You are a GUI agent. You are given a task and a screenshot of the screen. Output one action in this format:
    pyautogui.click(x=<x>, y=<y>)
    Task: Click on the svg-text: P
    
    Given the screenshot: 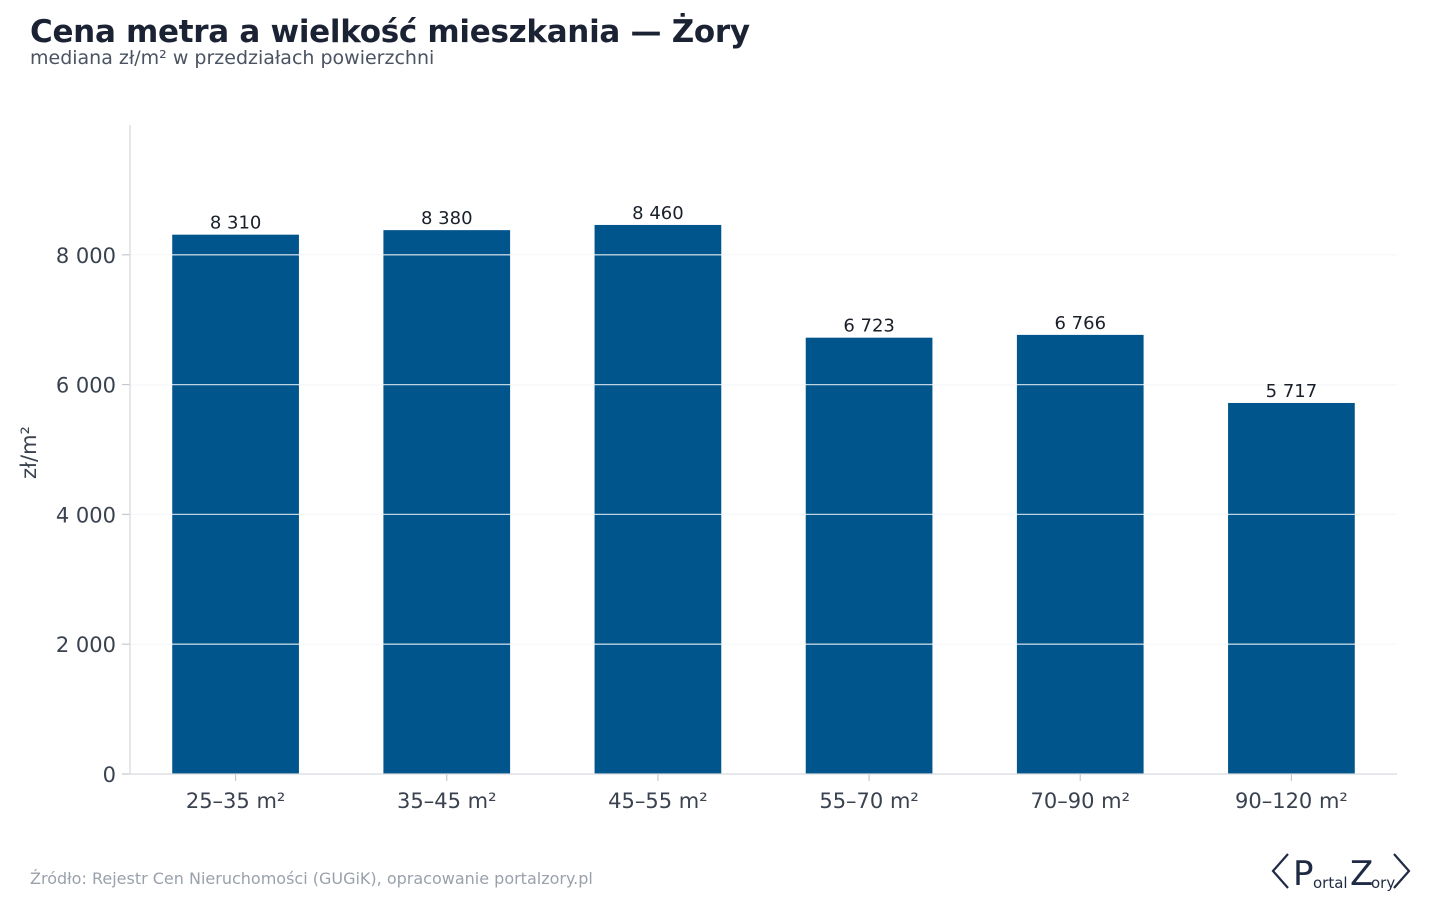 What is the action you would take?
    pyautogui.click(x=1303, y=874)
    